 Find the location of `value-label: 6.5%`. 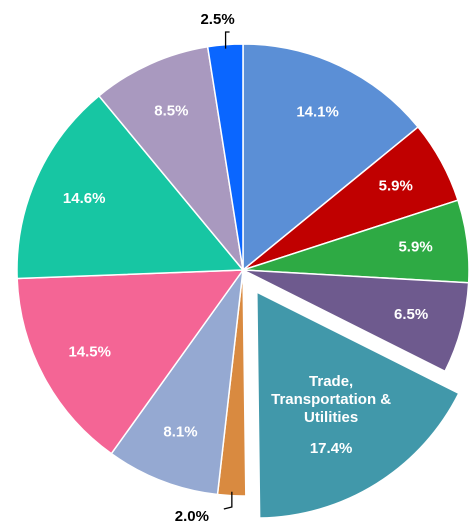

value-label: 6.5% is located at coordinates (411, 314).